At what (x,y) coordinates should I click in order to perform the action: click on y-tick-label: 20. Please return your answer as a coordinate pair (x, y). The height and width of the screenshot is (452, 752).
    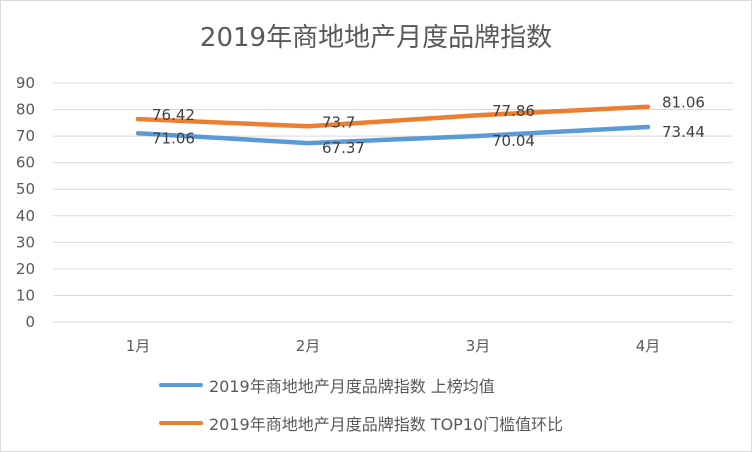
    Looking at the image, I should click on (25, 269).